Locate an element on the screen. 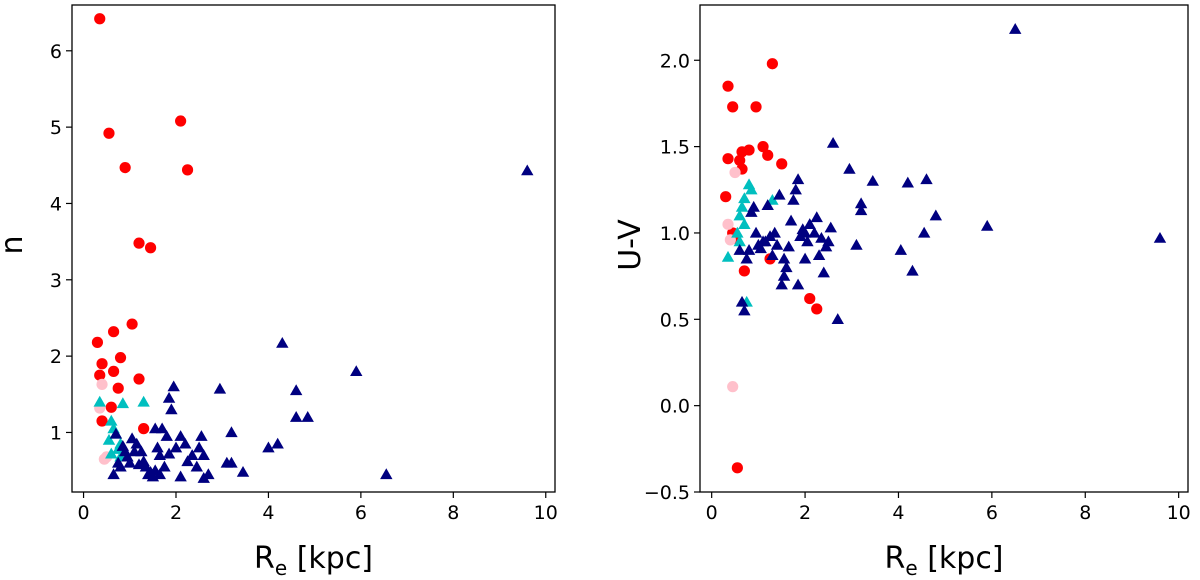 The width and height of the screenshot is (1200, 580). y-tick-label: 4 is located at coordinates (56, 204).